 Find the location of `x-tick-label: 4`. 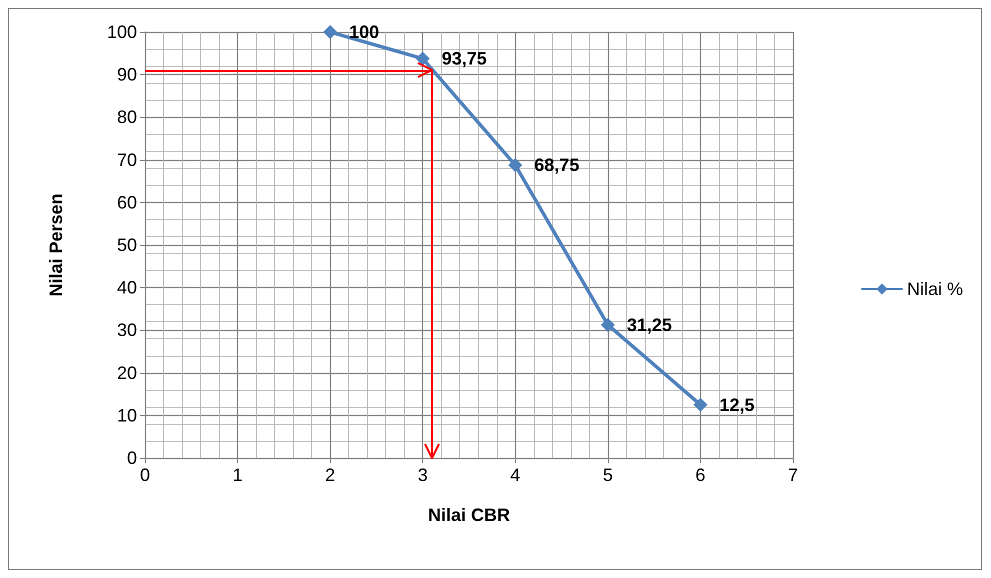

x-tick-label: 4 is located at coordinates (515, 475).